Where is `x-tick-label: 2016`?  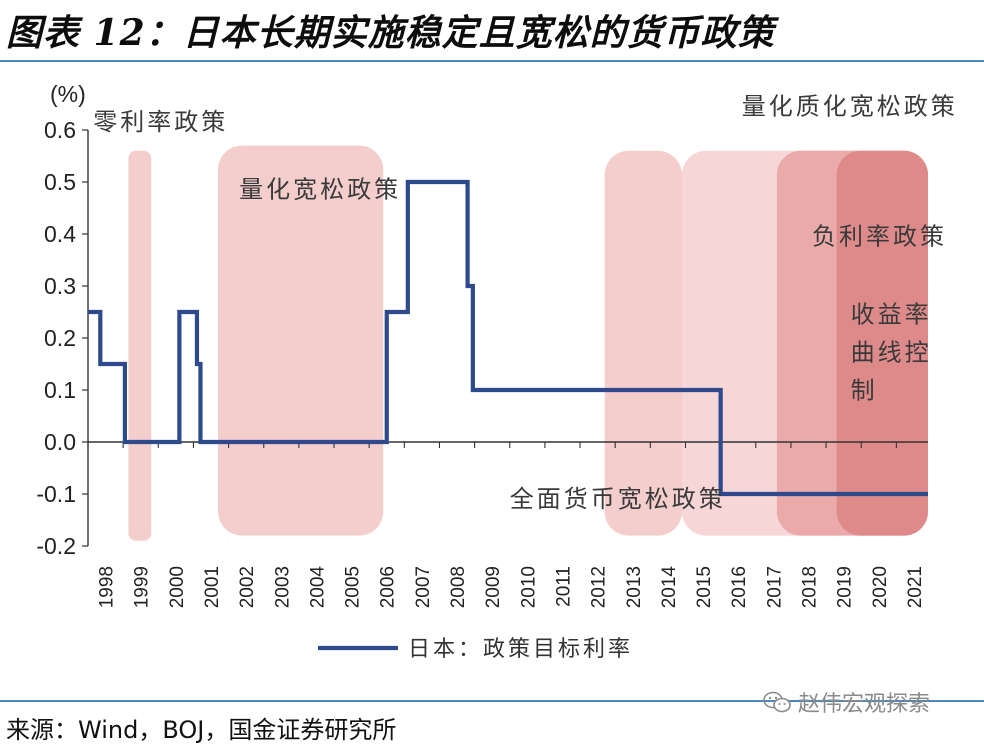 x-tick-label: 2016 is located at coordinates (739, 587).